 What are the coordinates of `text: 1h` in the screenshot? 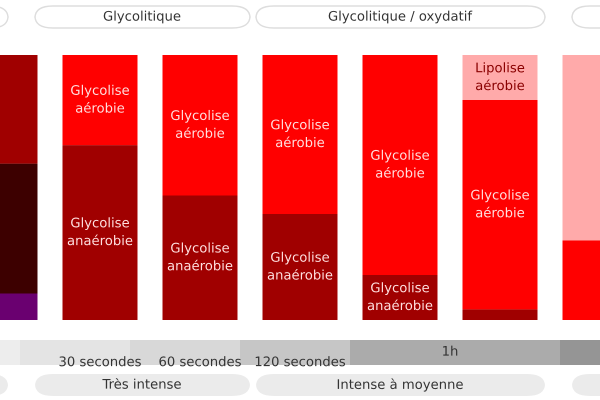 It's located at (450, 351).